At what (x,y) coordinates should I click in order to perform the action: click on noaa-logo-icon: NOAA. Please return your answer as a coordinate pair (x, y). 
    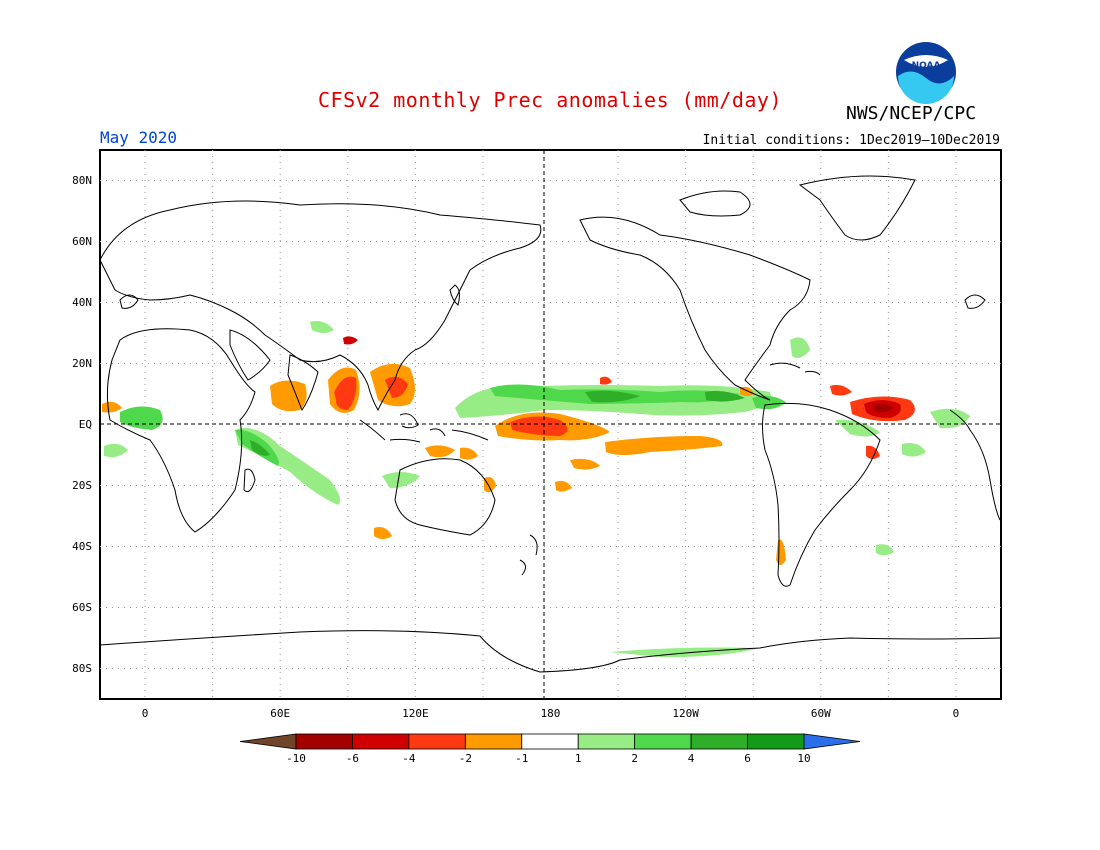
    Looking at the image, I should click on (926, 73).